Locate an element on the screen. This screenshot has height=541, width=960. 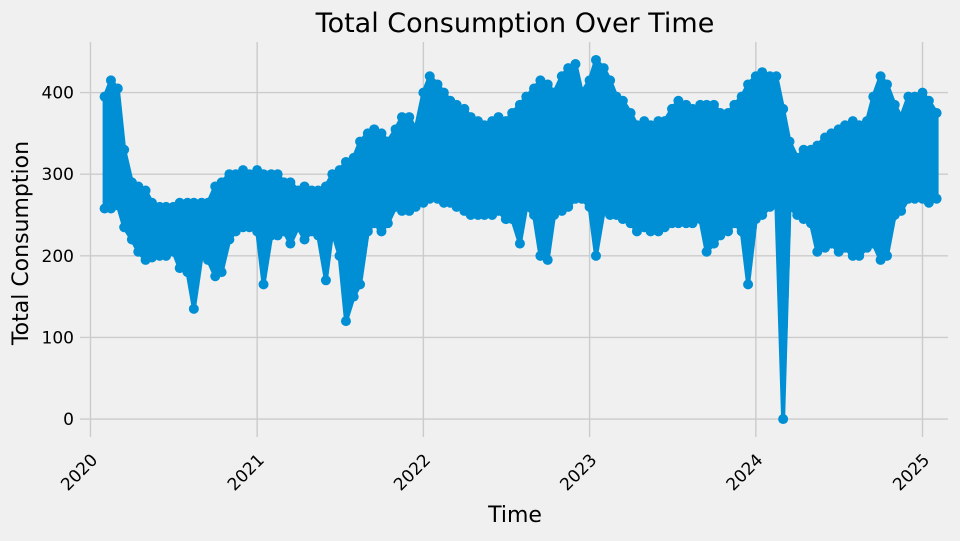
x-tick-label: 2022 is located at coordinates (412, 472).